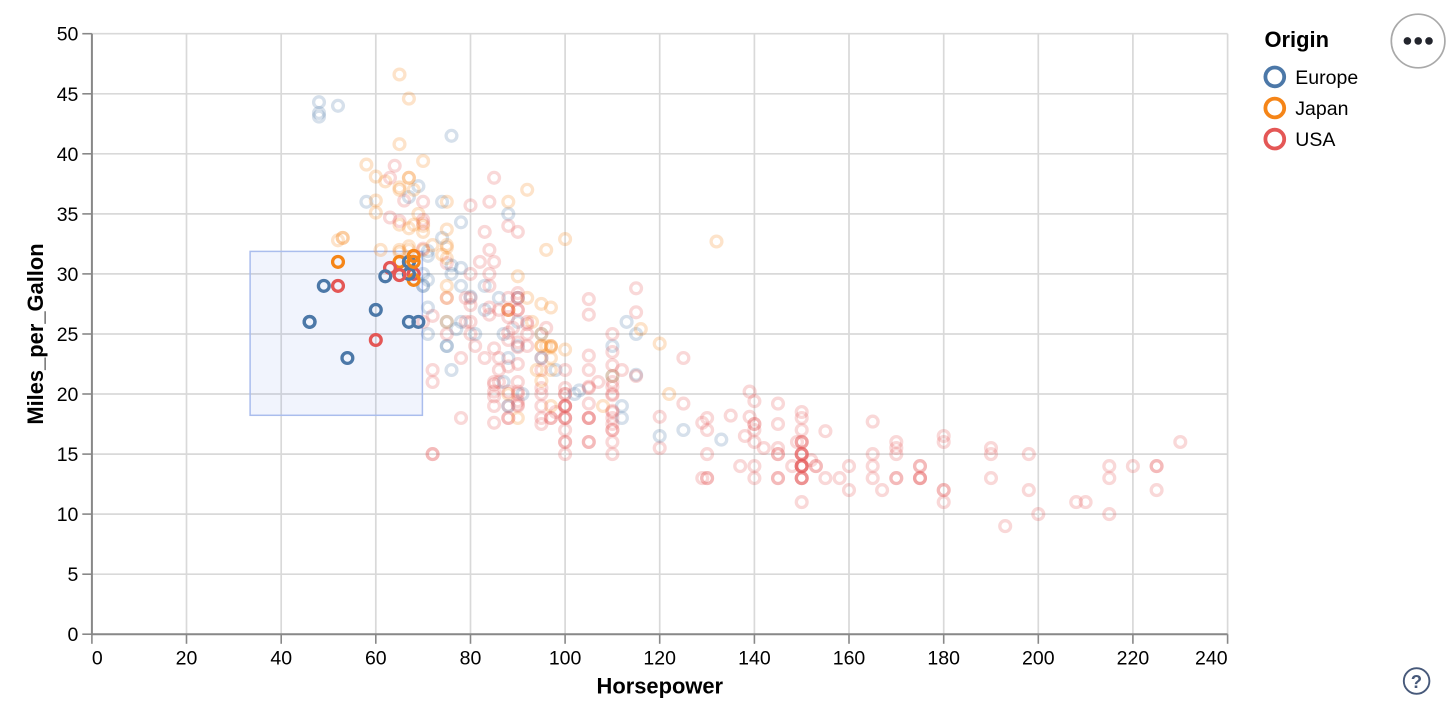 This screenshot has width=1454, height=717. Describe the element at coordinates (1038, 658) in the screenshot. I see `svg-text: 200` at that location.